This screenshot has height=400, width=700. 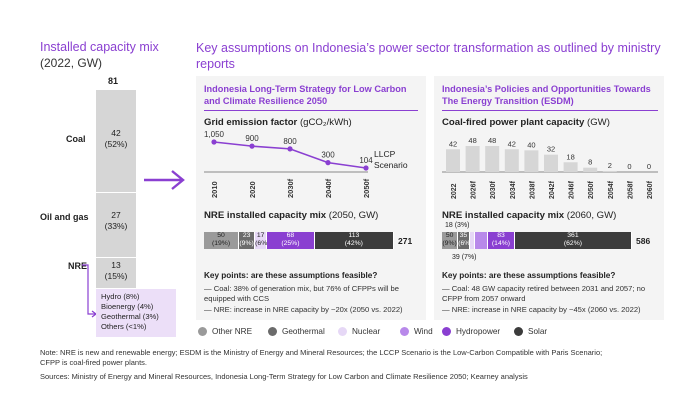 What do you see at coordinates (552, 189) in the screenshot?
I see `coal-x-tick: 2042f` at bounding box center [552, 189].